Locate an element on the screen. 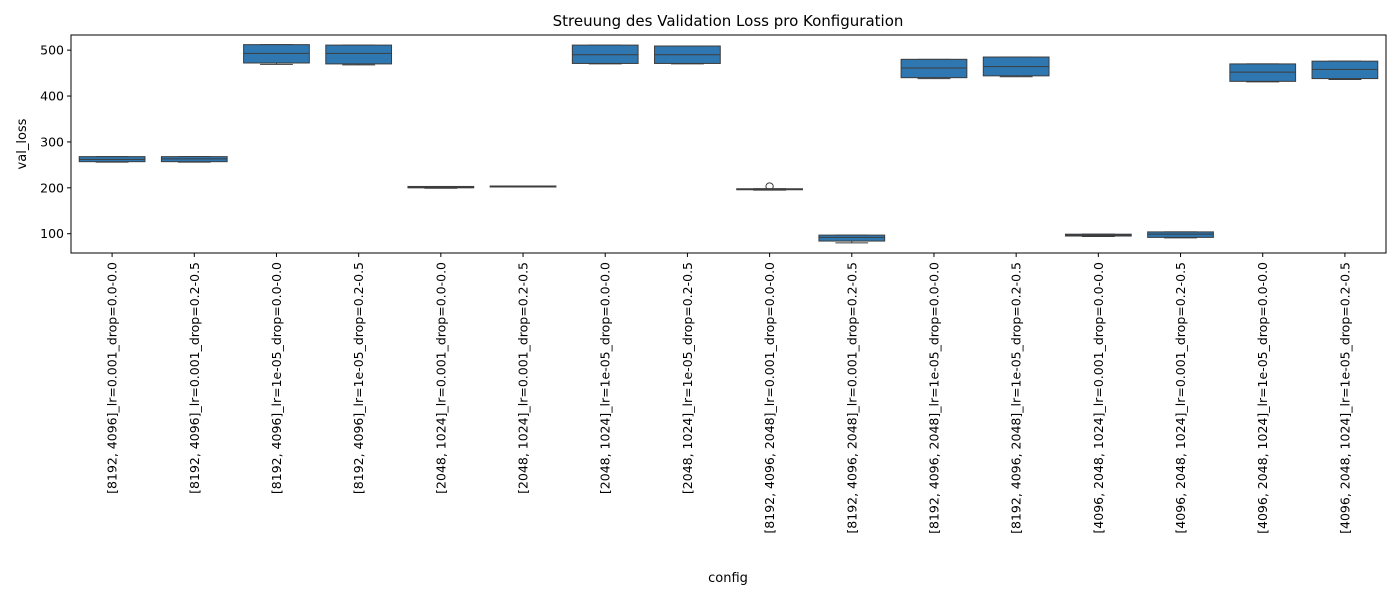 This screenshot has height=600, width=1400. y-axis: 100 200 300 400 500 is located at coordinates (55, 142).